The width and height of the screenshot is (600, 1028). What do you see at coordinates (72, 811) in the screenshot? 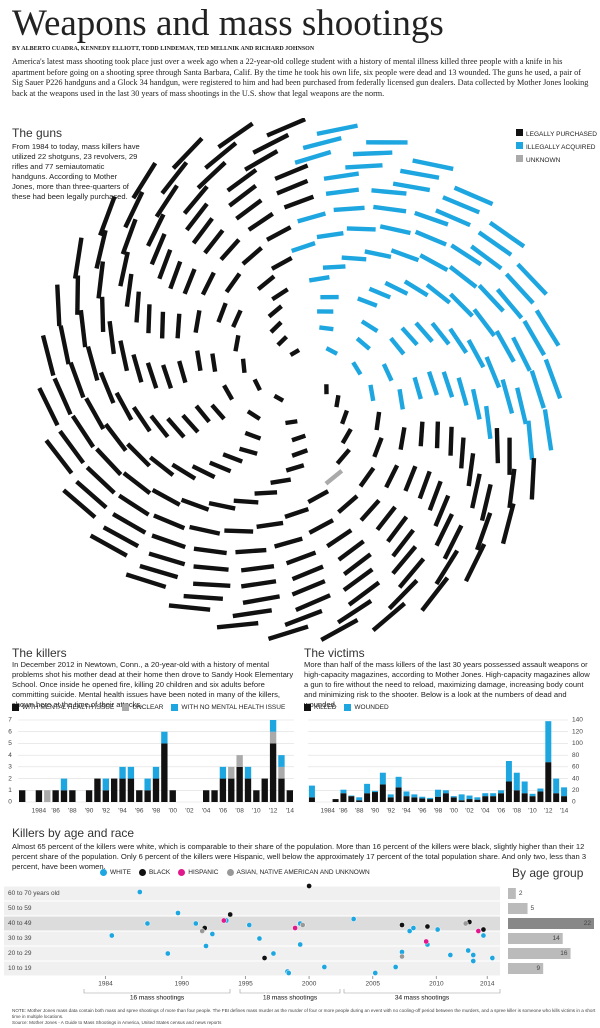
I see `x-tick-label: '88` at bounding box center [72, 811].